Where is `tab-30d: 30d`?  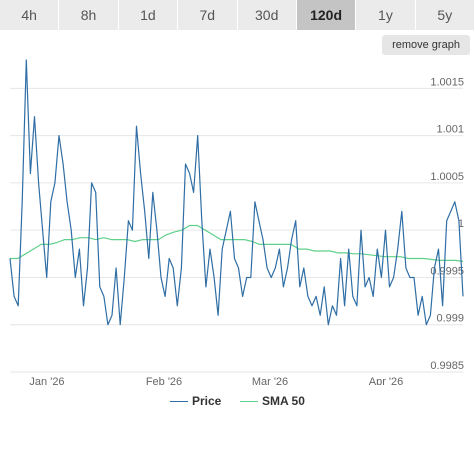 tab-30d: 30d is located at coordinates (267, 15).